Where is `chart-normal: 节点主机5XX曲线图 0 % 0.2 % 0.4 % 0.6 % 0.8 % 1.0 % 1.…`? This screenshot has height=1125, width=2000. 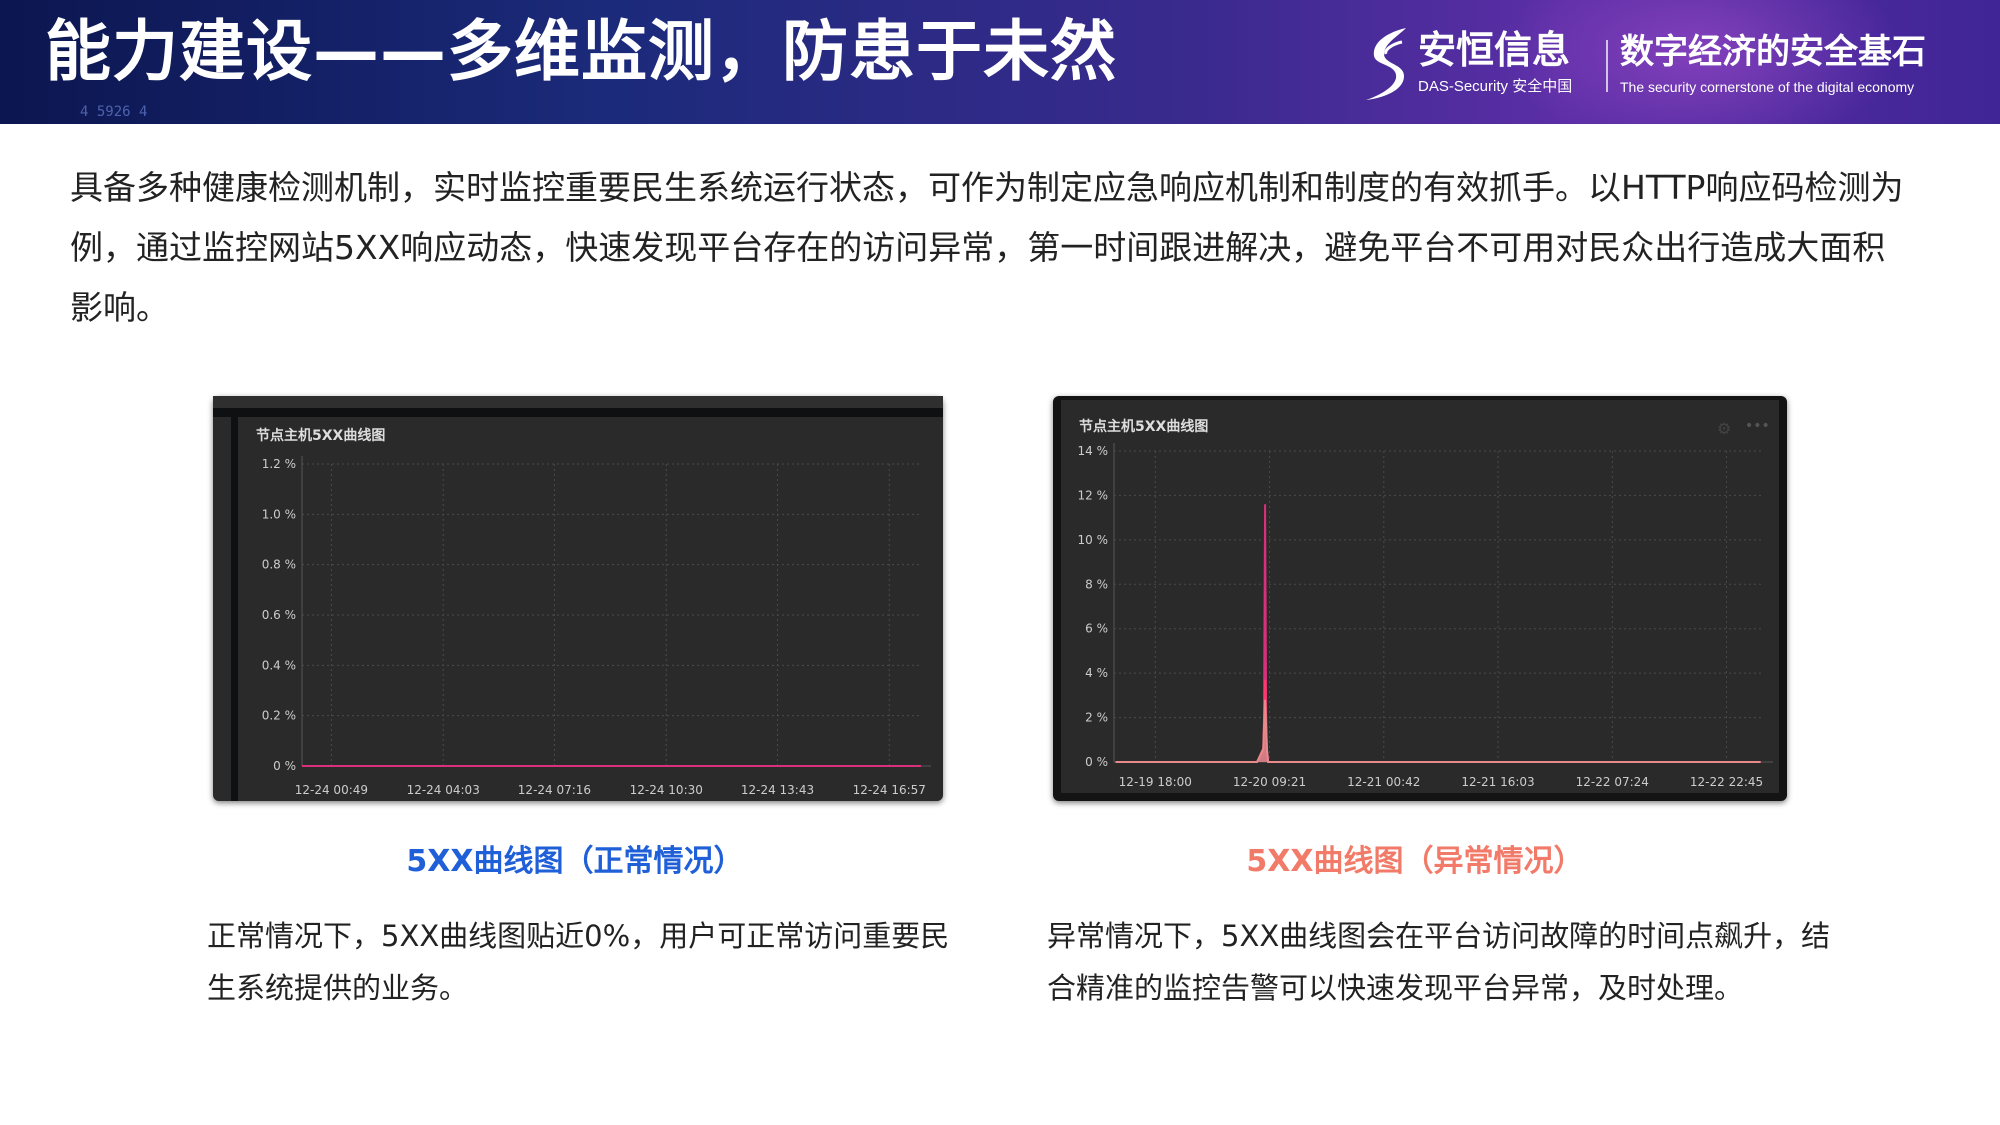 chart-normal: 节点主机5XX曲线图 0 % 0.2 % 0.4 % 0.6 % 0.8 % 1.0 % 1.… is located at coordinates (578, 598).